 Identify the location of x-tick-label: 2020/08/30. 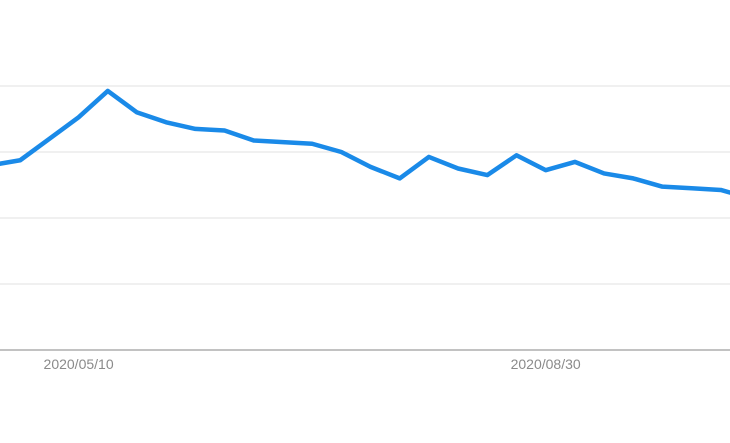
(546, 364).